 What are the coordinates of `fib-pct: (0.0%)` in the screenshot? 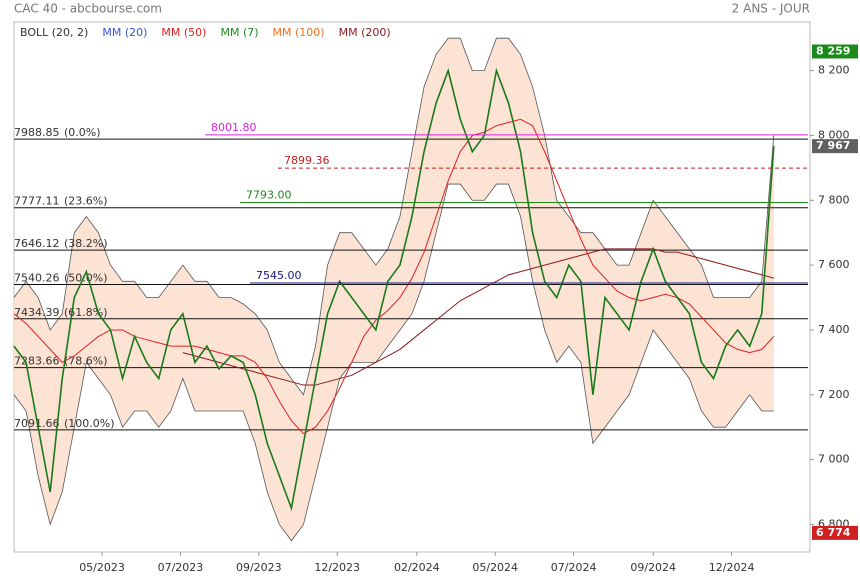 It's located at (82, 132).